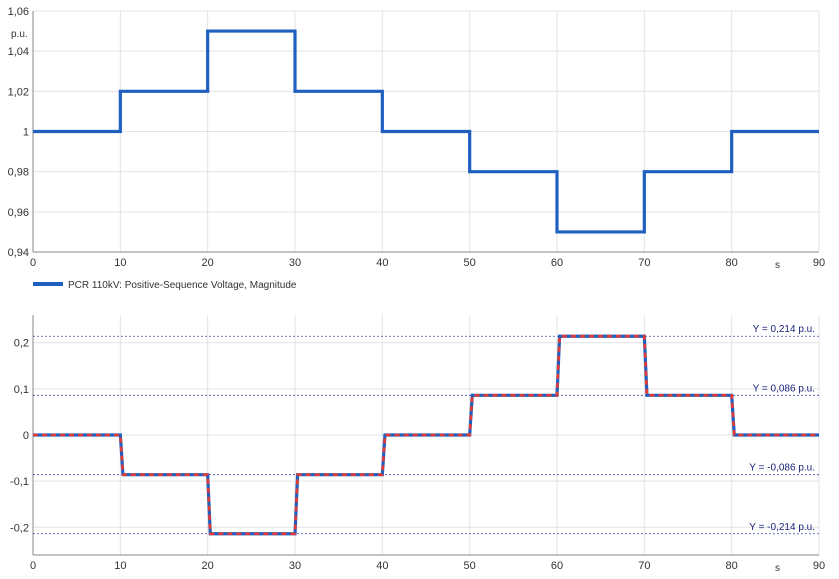 This screenshot has height=579, width=839. Describe the element at coordinates (18, 173) in the screenshot. I see `y-tick-label: 0,98` at that location.